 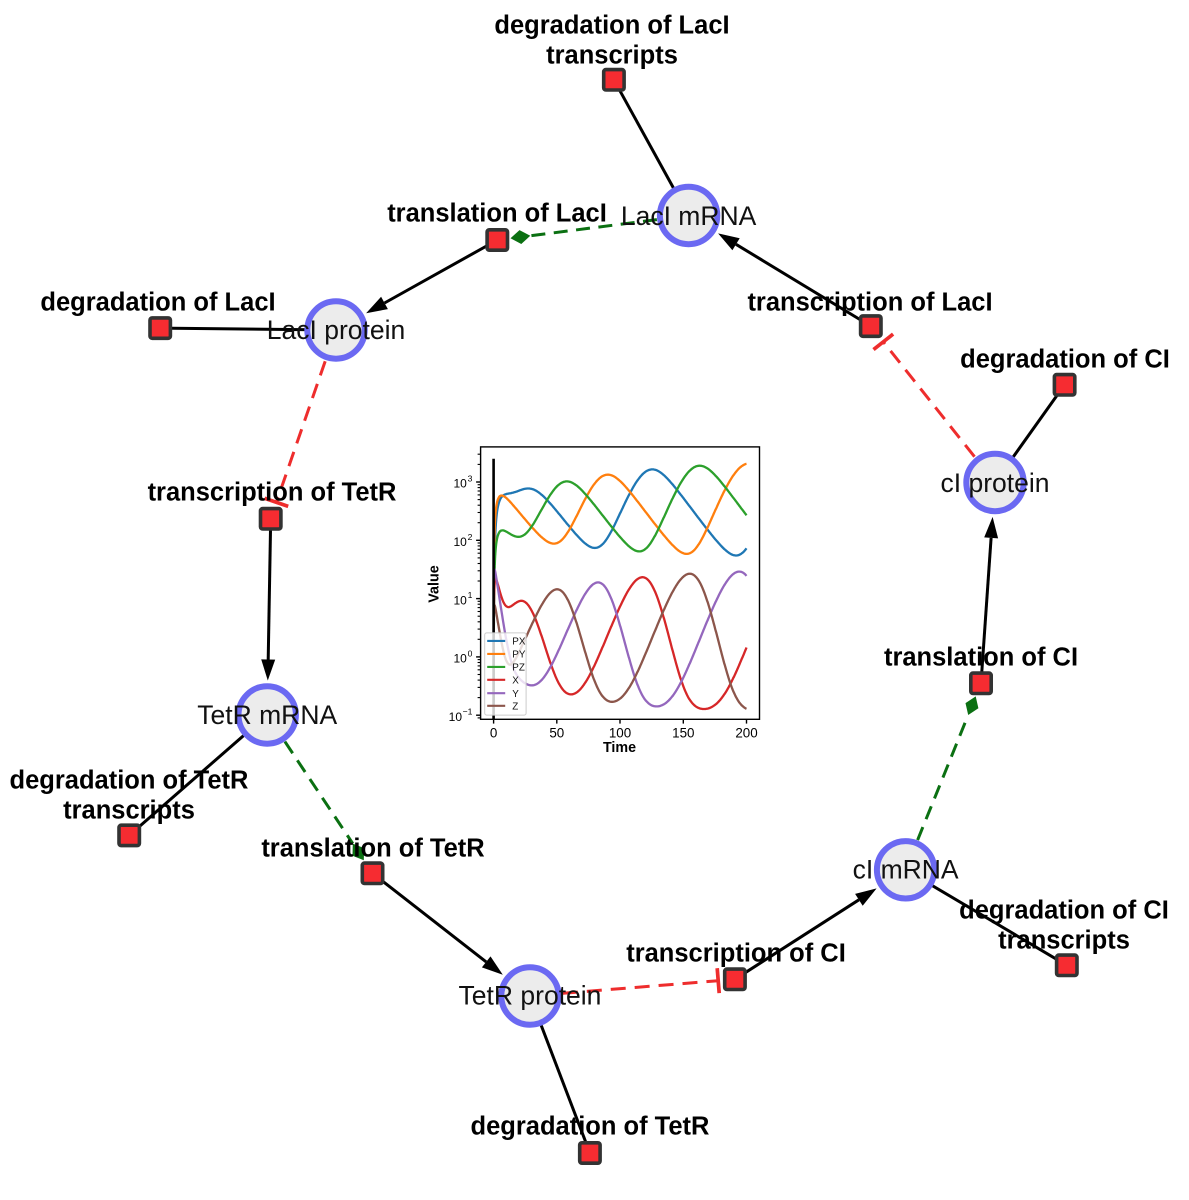 I want to click on svg-text: X, so click(x=515, y=680).